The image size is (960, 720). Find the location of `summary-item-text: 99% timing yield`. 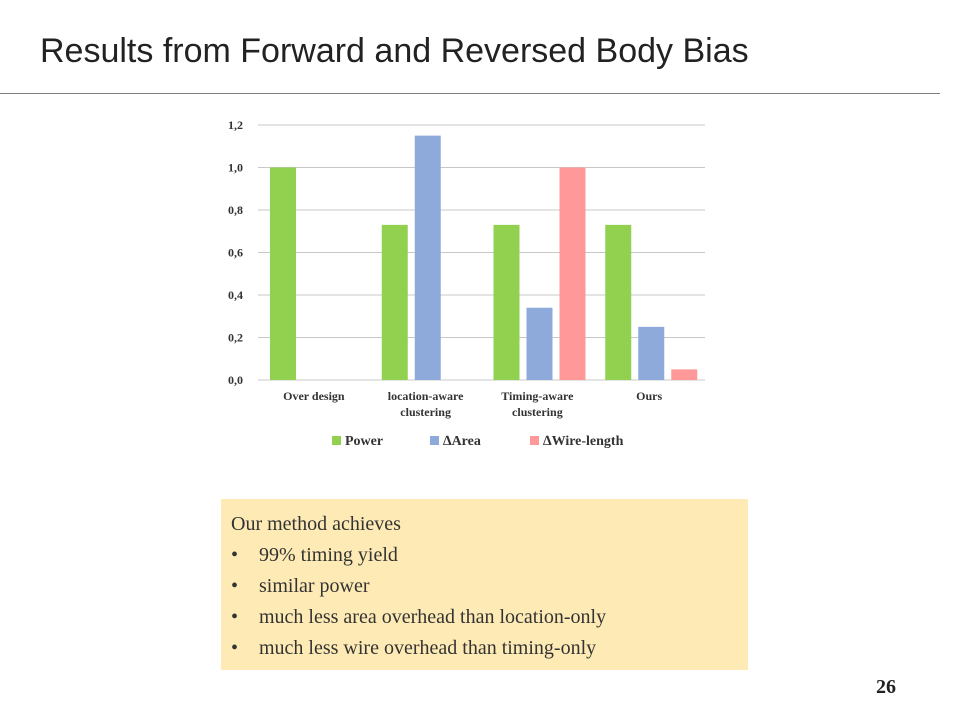

summary-item-text: 99% timing yield is located at coordinates (328, 555).